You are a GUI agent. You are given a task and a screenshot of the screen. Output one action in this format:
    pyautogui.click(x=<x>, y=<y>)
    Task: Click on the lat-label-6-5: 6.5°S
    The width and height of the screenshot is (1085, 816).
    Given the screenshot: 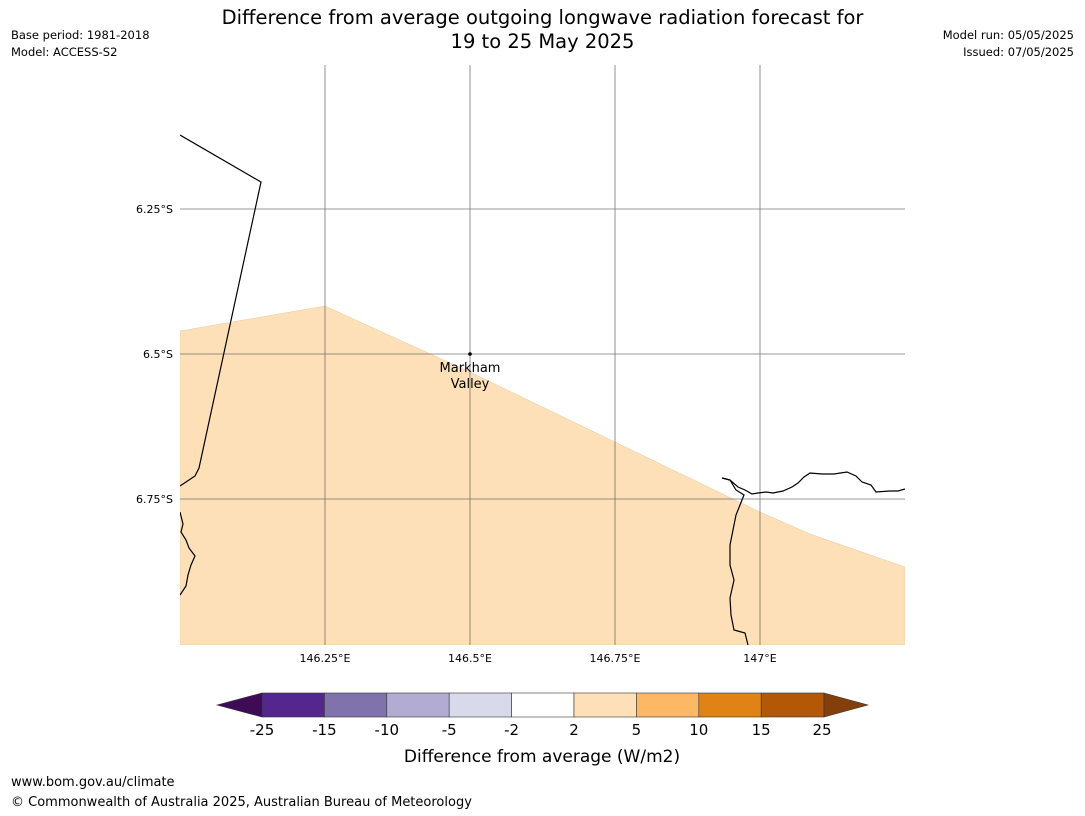 What is the action you would take?
    pyautogui.click(x=158, y=354)
    